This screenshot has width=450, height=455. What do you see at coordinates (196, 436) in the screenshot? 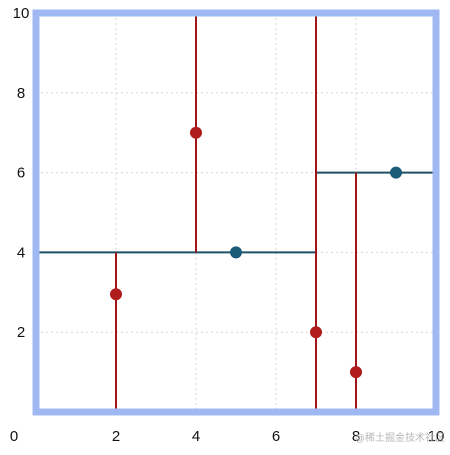
I see `x-tick-label: 4` at bounding box center [196, 436].